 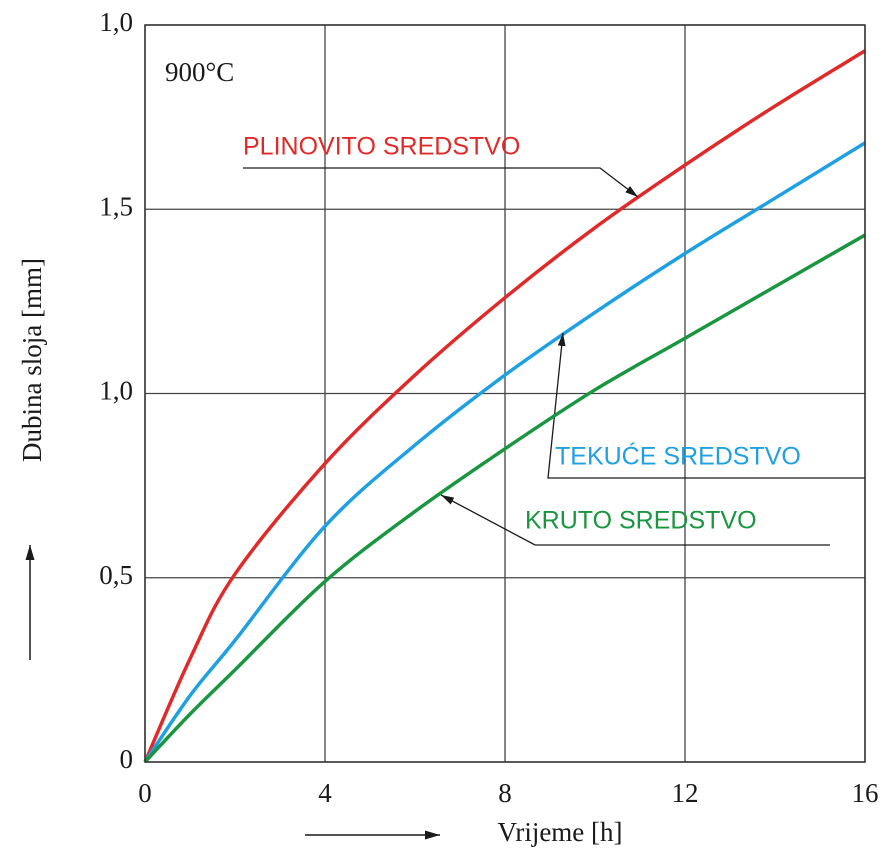 I want to click on y-axis-label: Dubina sloja [mm], so click(x=32, y=360).